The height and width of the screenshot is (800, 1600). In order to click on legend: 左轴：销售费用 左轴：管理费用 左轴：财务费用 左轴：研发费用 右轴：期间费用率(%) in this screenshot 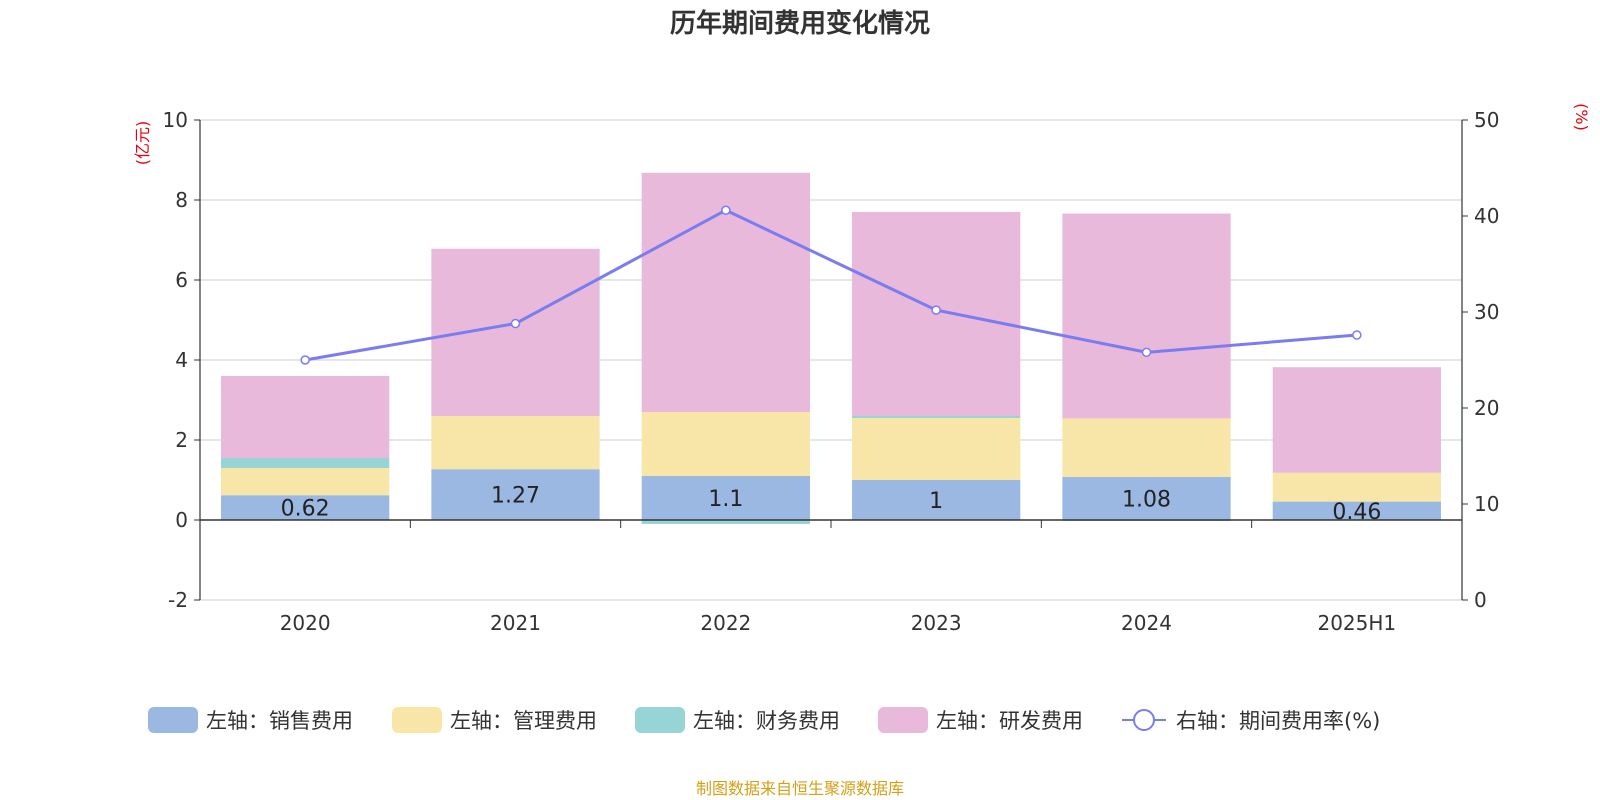, I will do `click(764, 720)`.